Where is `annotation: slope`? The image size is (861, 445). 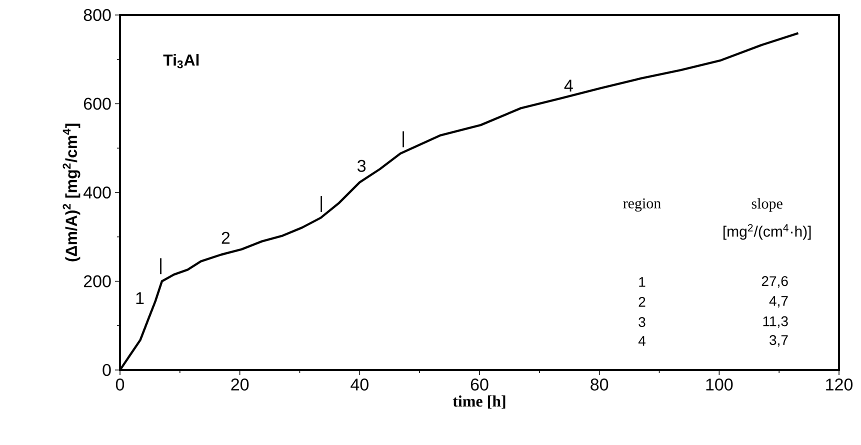 annotation: slope is located at coordinates (767, 205).